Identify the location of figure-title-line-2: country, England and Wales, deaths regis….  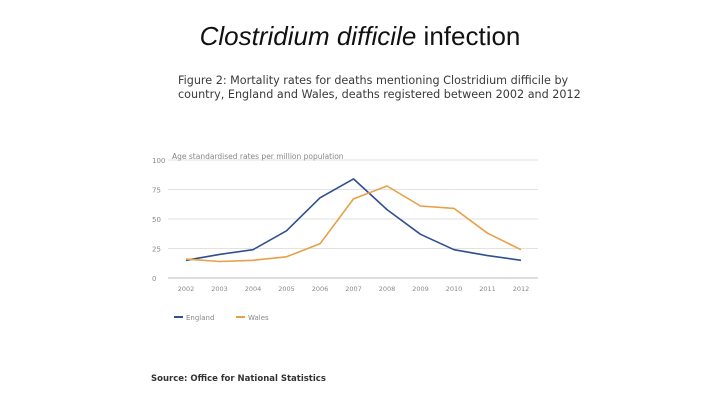
(379, 94).